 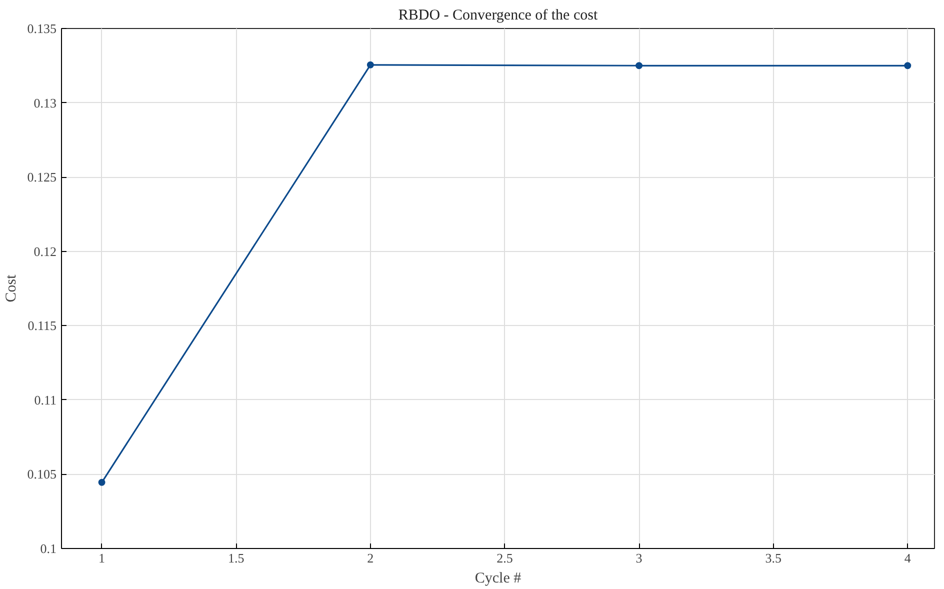 What do you see at coordinates (370, 558) in the screenshot?
I see `x-tick-label: 2` at bounding box center [370, 558].